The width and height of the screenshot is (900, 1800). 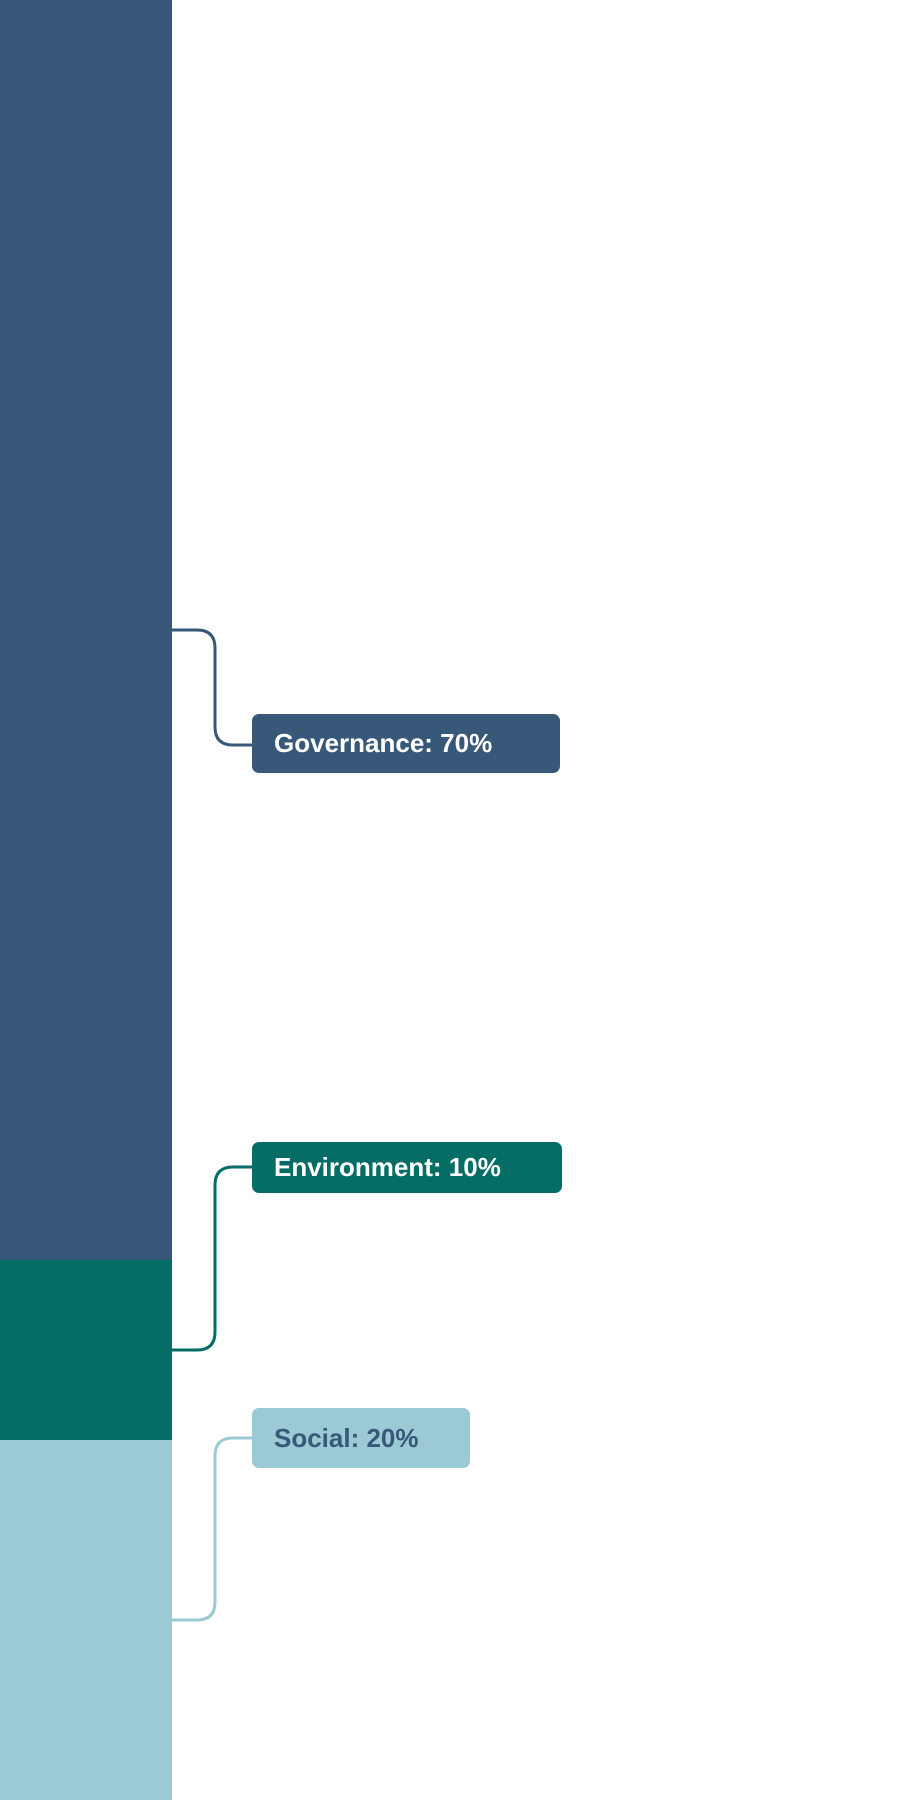 What do you see at coordinates (86, 1620) in the screenshot?
I see `bar-segment-social` at bounding box center [86, 1620].